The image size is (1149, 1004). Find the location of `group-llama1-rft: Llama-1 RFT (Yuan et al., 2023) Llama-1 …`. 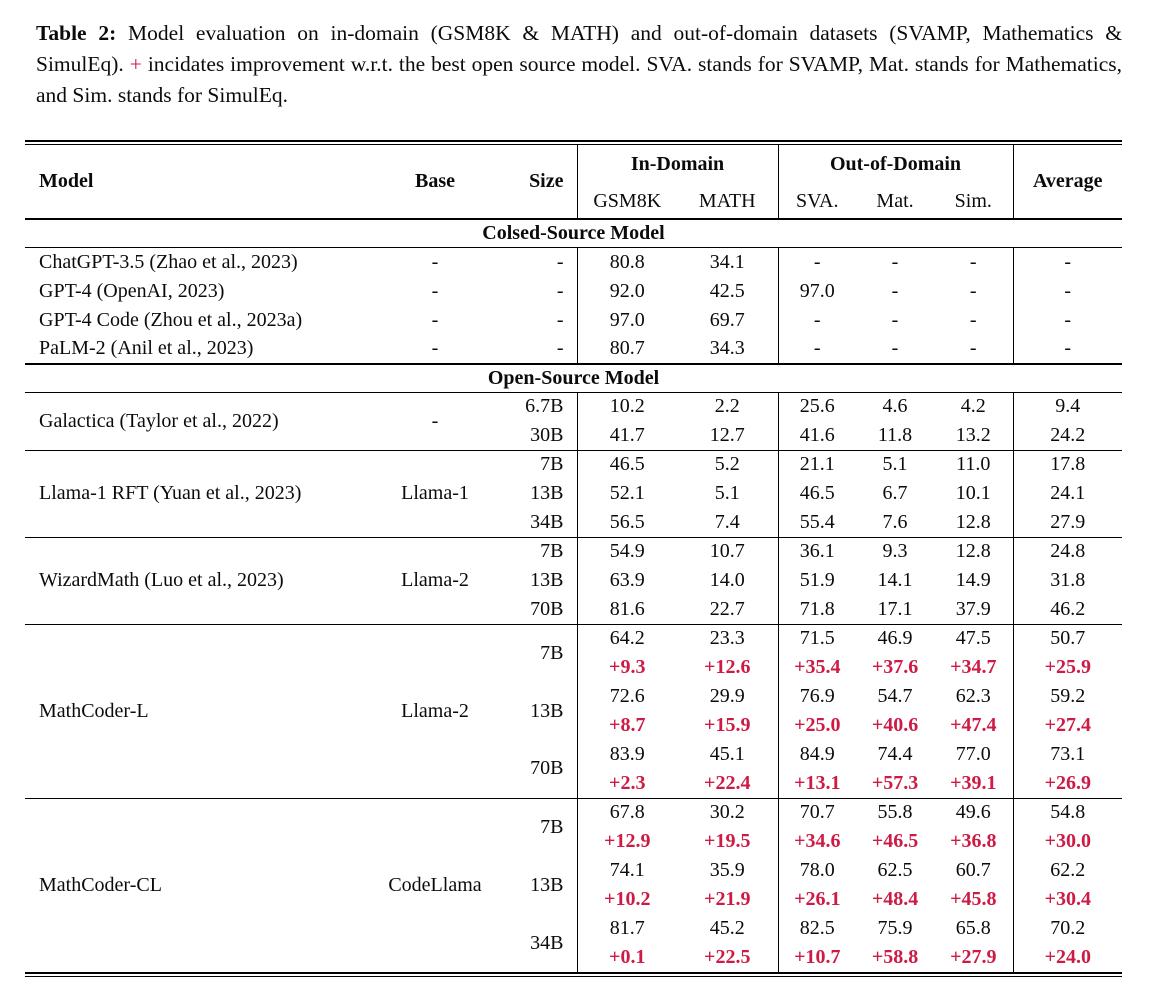

group-llama1-rft: Llama-1 RFT (Yuan et al., 2023) Llama-1 … is located at coordinates (574, 493).